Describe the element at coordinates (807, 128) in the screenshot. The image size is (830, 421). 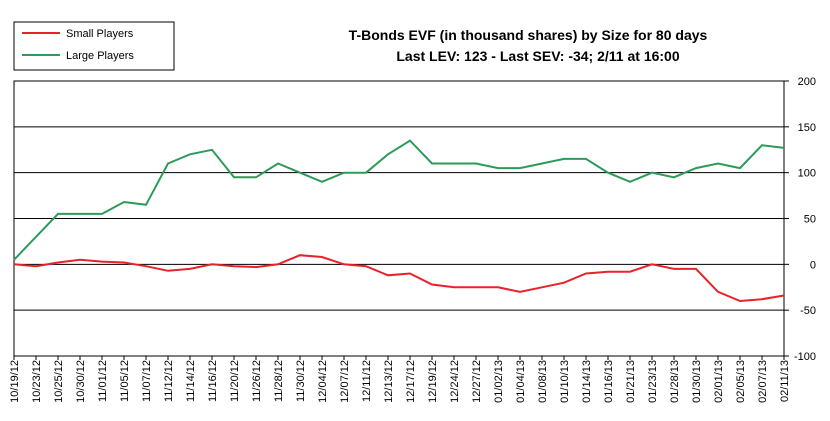
I see `y-tick-label: 150` at that location.